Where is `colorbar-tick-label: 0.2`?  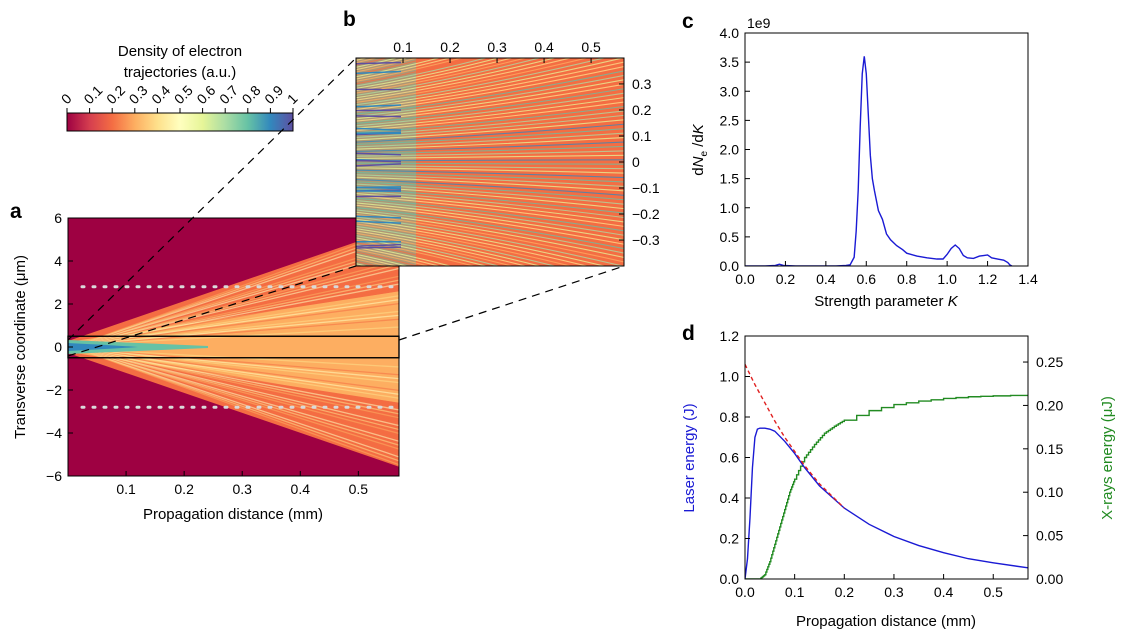 colorbar-tick-label: 0.2 is located at coordinates (115, 94).